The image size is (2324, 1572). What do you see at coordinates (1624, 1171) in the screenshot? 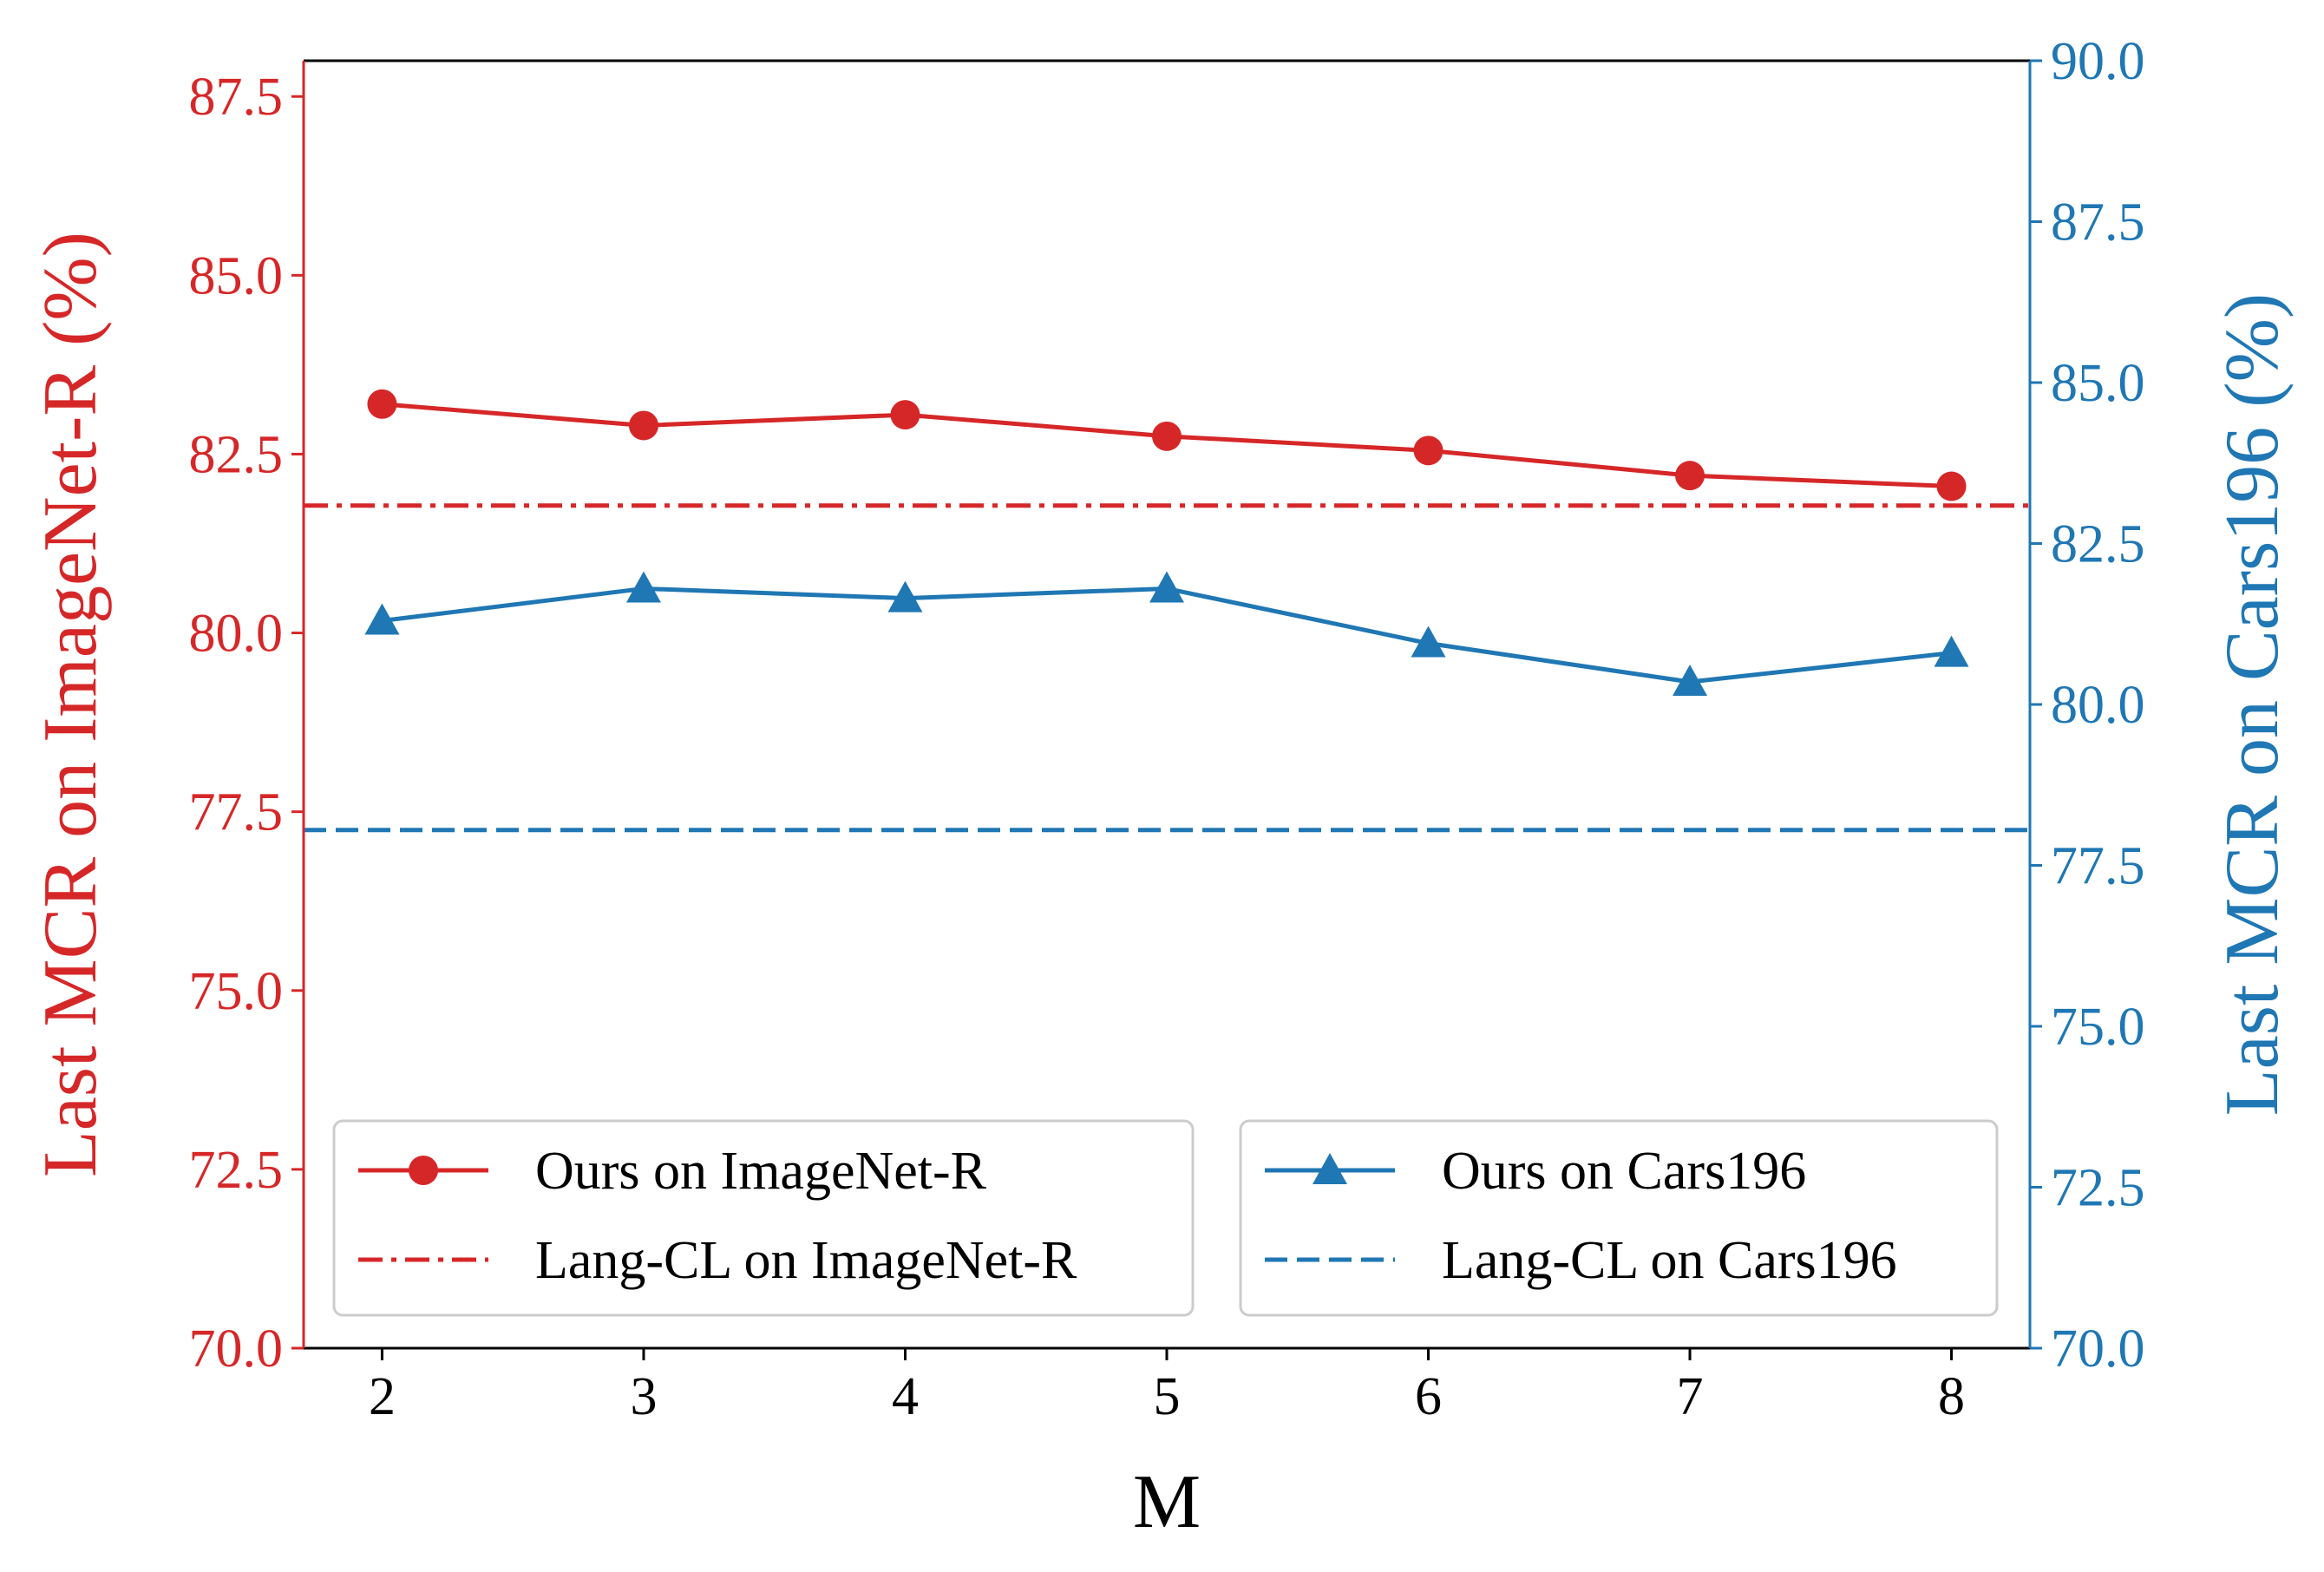
I see `legend-1-label-0: Ours on Cars196` at bounding box center [1624, 1171].